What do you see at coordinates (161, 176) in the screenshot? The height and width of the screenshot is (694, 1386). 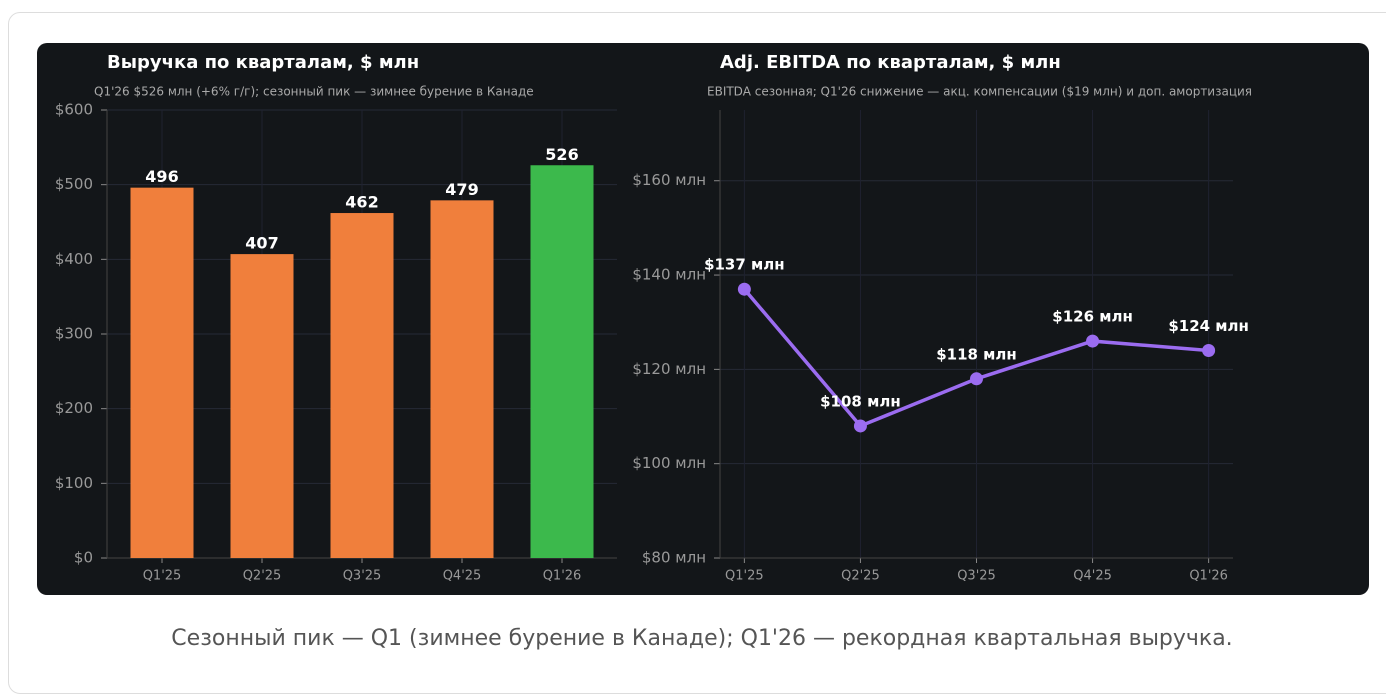 I see `value-label: 496` at bounding box center [161, 176].